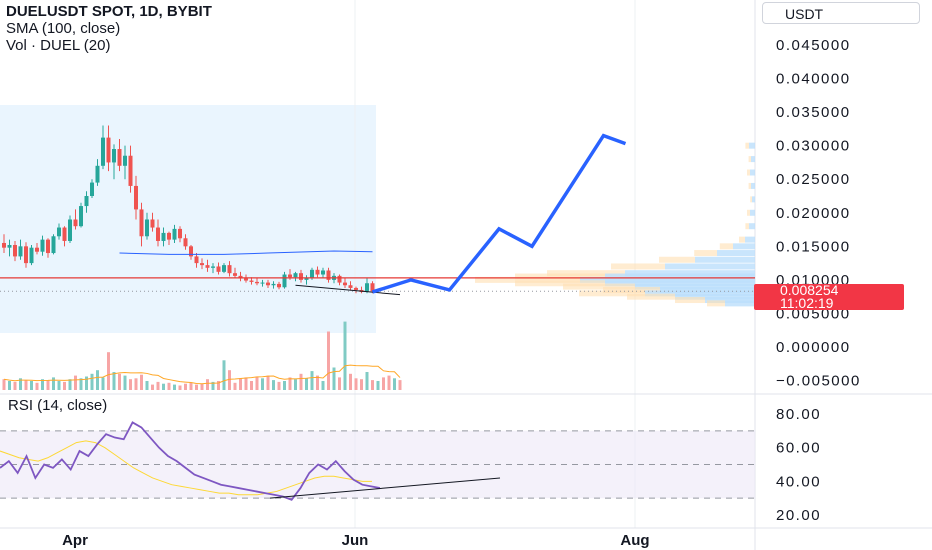  What do you see at coordinates (348, 290) in the screenshot?
I see `support-trendline` at bounding box center [348, 290].